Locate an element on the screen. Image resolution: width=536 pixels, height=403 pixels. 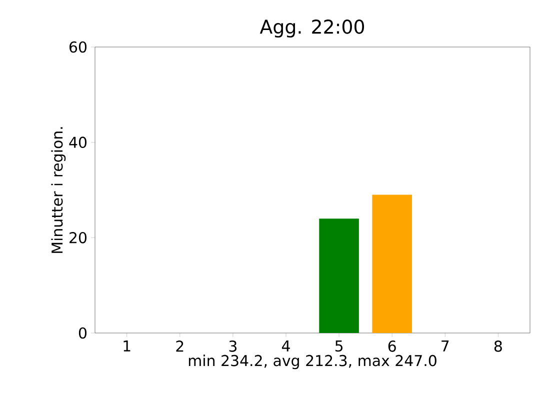
x-axis-title: min 234.2, avg 212.3, max 247.0 is located at coordinates (312, 362).